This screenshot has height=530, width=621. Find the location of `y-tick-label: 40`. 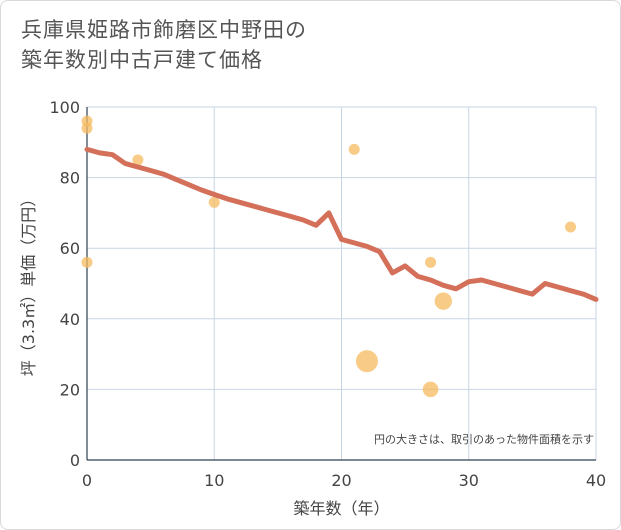

y-tick-label: 40 is located at coordinates (70, 319).